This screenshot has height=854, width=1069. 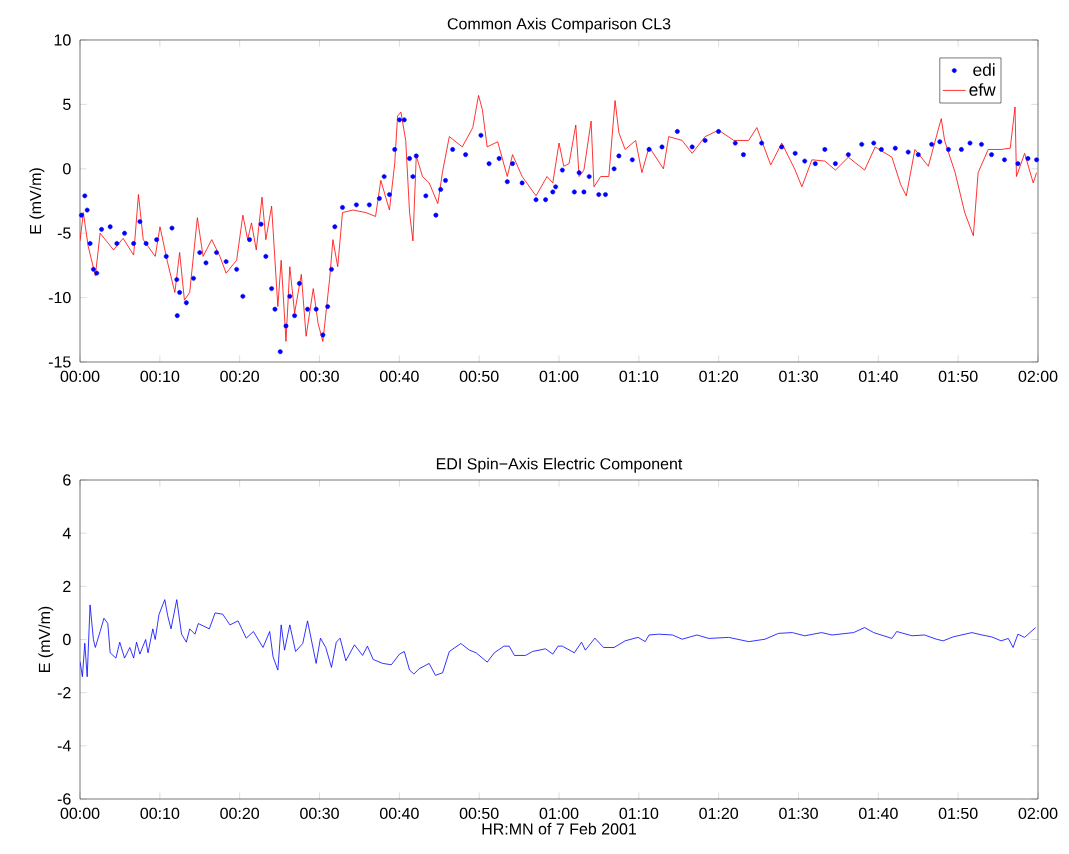 I want to click on chart-title: EDI Spin−Axis Electric Component, so click(x=559, y=465).